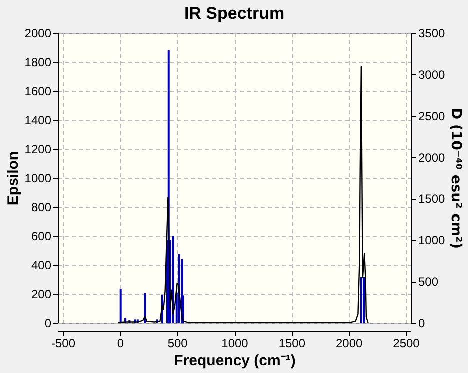 The height and width of the screenshot is (373, 468). Describe the element at coordinates (406, 343) in the screenshot. I see `x-tick-label: 2500` at that location.